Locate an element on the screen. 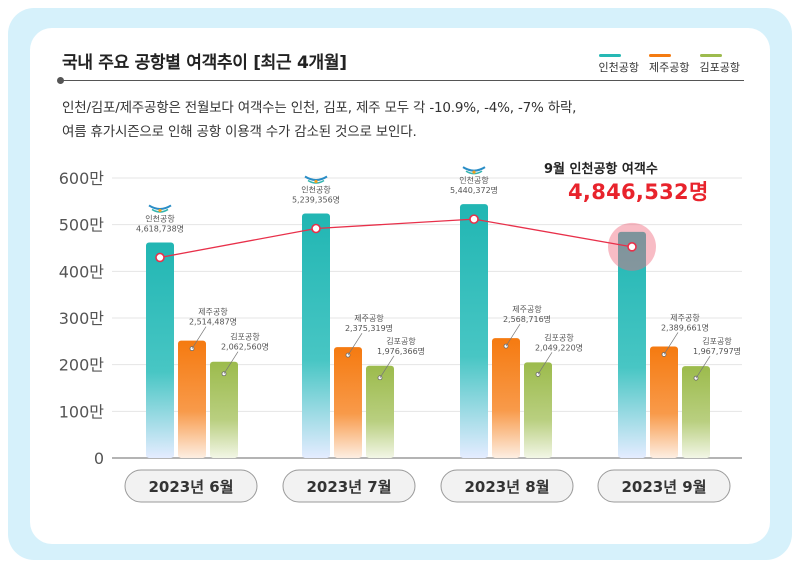 The image size is (800, 568). chart-title: 국내 주요 공항별 여객추이 [최근 4개월] is located at coordinates (204, 63).